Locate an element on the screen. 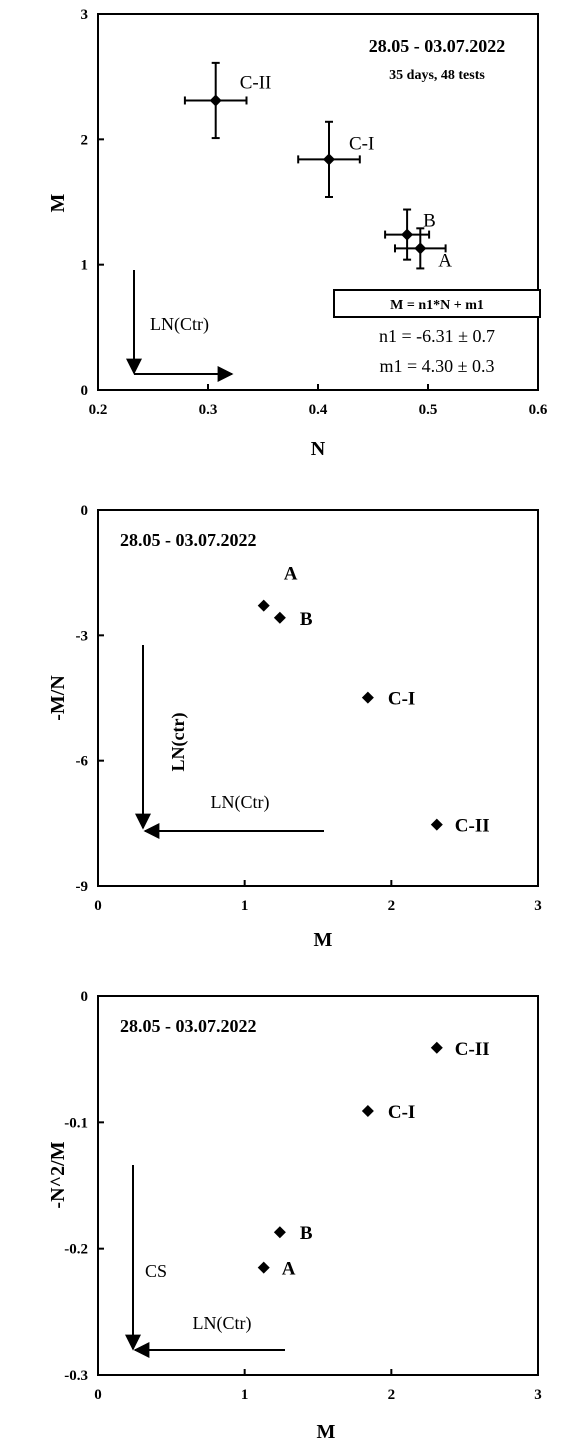 The height and width of the screenshot is (1448, 574). equation-label: M = n1*N + m1 is located at coordinates (437, 305).